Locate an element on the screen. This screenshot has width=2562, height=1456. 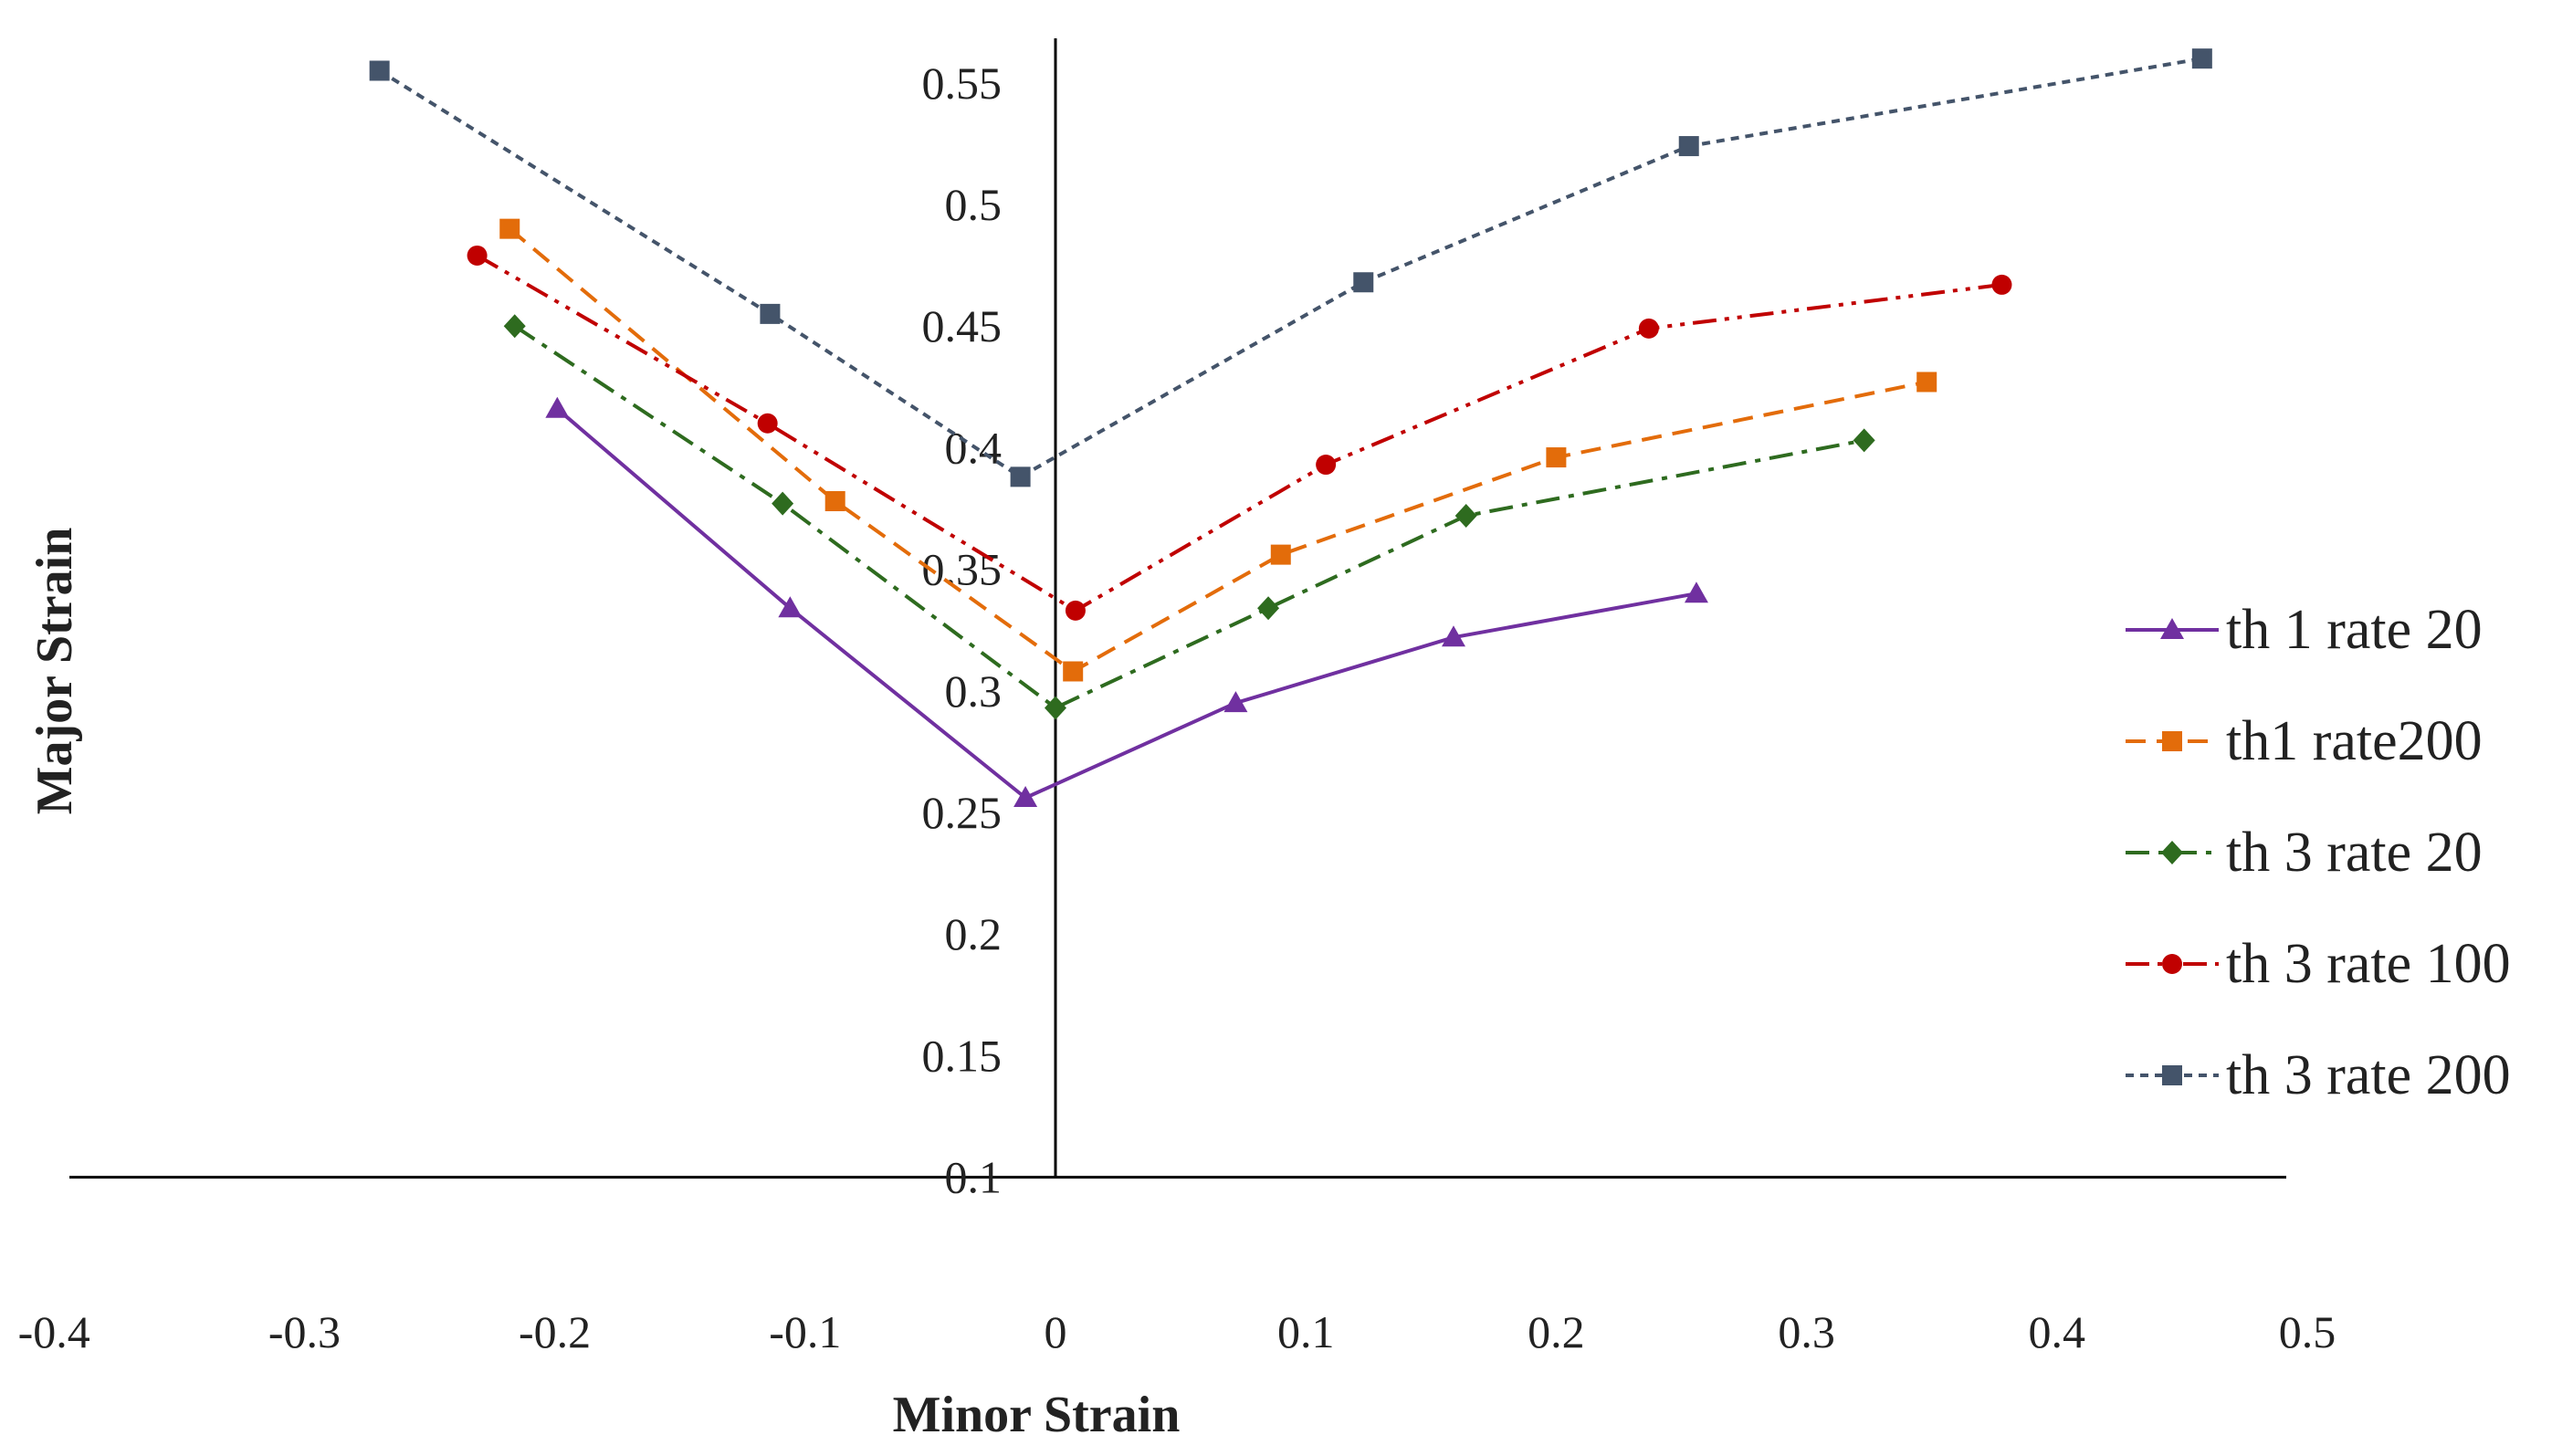
legend-label: th 1 rate 20 is located at coordinates (2354, 630).